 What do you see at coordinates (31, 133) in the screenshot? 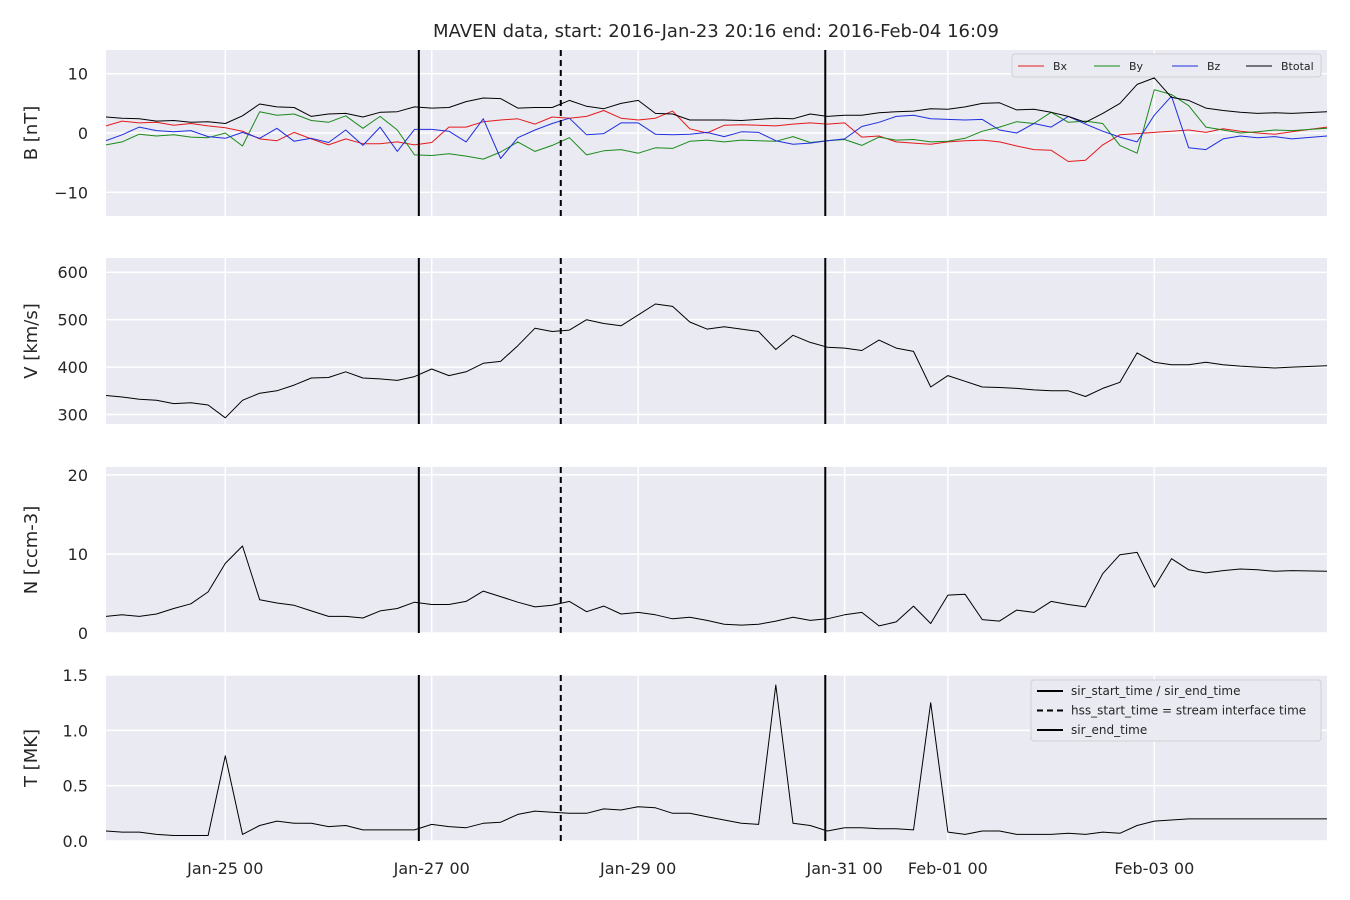
I see `y-axis-label: B [nT]` at bounding box center [31, 133].